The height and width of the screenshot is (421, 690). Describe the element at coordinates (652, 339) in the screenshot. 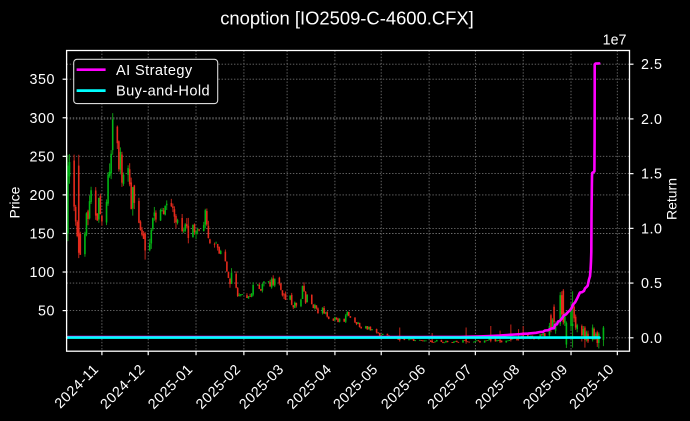

I see `svg-text: 0.0` at that location.